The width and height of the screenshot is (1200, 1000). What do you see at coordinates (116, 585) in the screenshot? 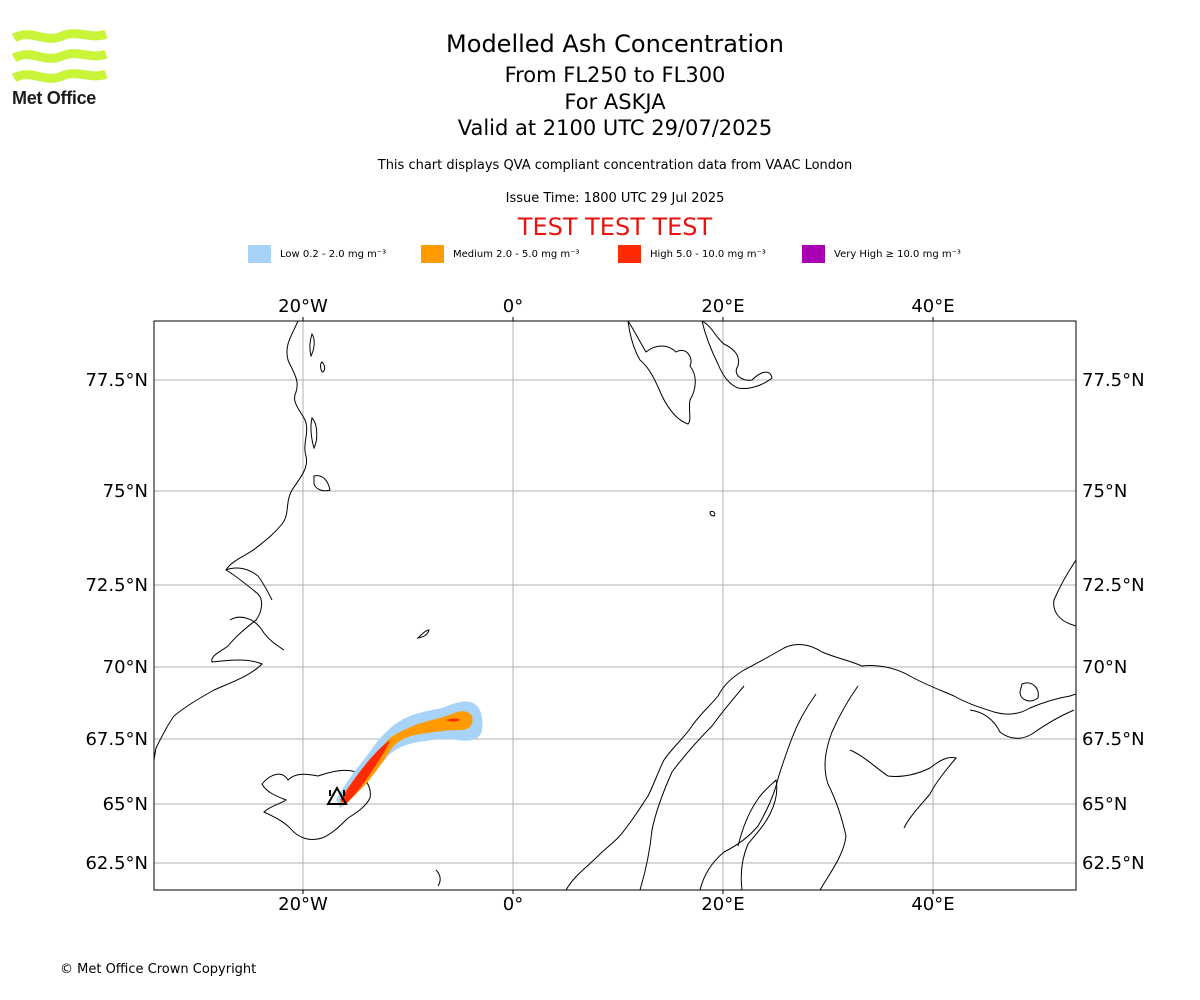
I see `lat-label-left: 72.5°N` at bounding box center [116, 585].